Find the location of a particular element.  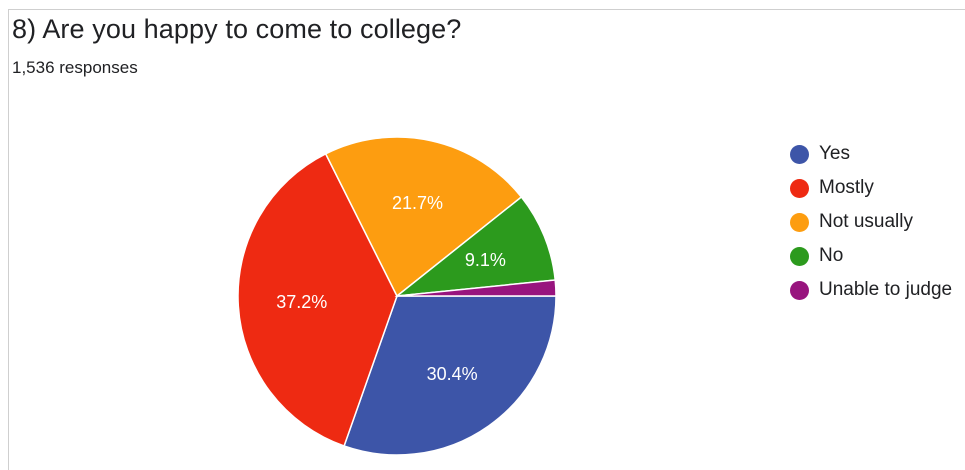

pie-slice-not-usually is located at coordinates (423, 217).